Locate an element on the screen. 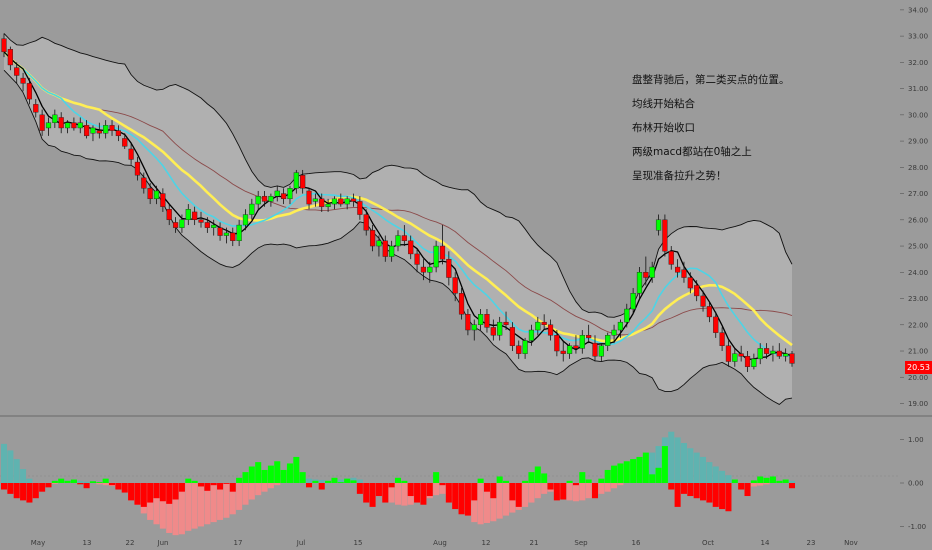 This screenshot has height=550, width=932. annotation-line-5: 呈现准备拉升之势！ is located at coordinates (679, 176).